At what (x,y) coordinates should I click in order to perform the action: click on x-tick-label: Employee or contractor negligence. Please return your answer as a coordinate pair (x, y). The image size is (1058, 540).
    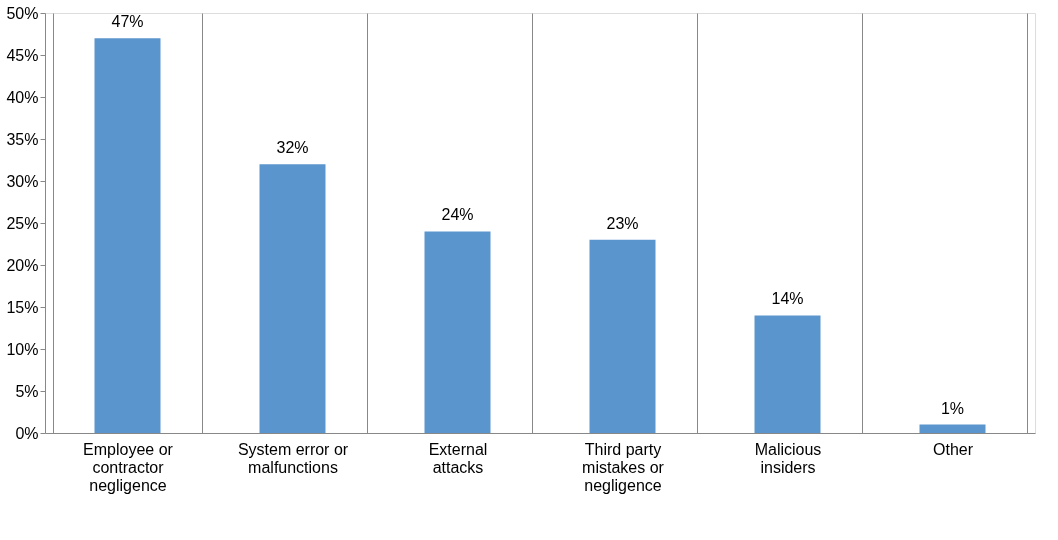
    Looking at the image, I should click on (128, 467).